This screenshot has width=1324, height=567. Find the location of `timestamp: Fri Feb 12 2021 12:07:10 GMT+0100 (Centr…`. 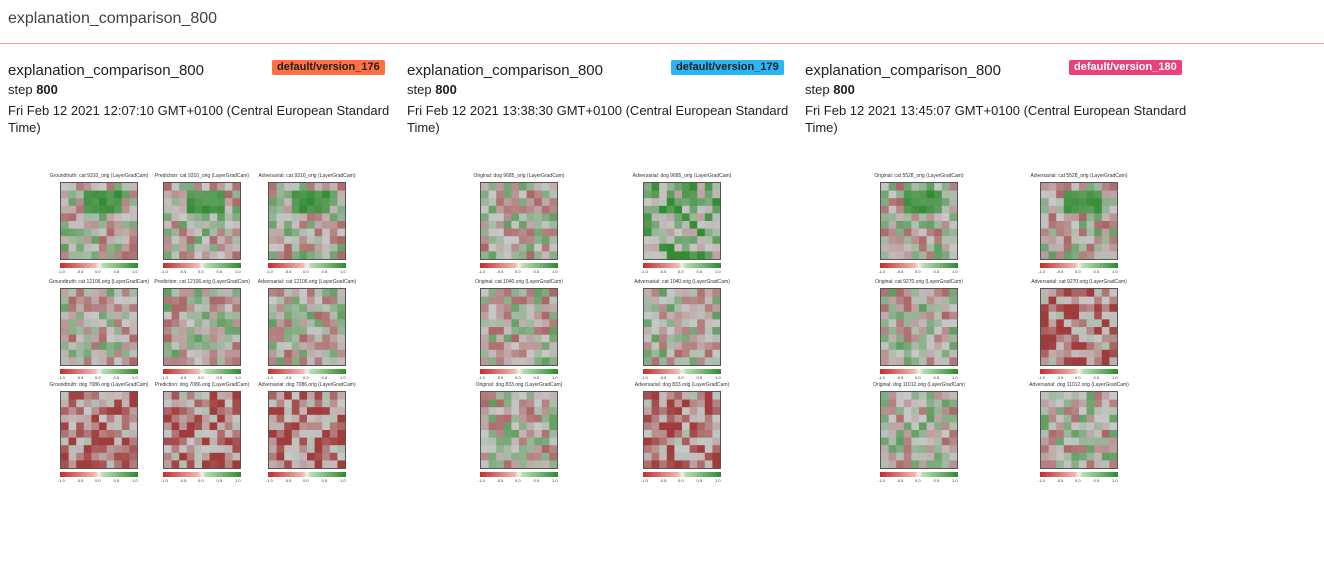

timestamp: Fri Feb 12 2021 12:07:10 GMT+0100 (Centr… is located at coordinates (199, 119).